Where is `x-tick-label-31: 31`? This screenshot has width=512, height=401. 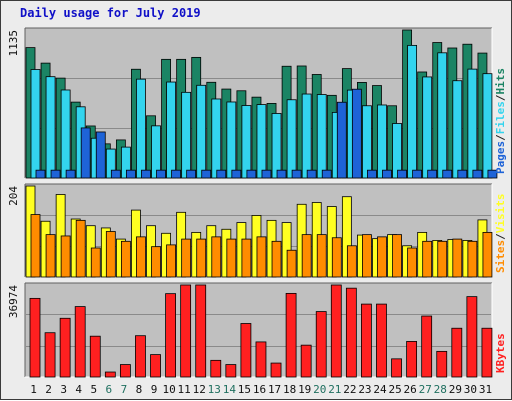 x-tick-label-31: 31 is located at coordinates (485, 389).